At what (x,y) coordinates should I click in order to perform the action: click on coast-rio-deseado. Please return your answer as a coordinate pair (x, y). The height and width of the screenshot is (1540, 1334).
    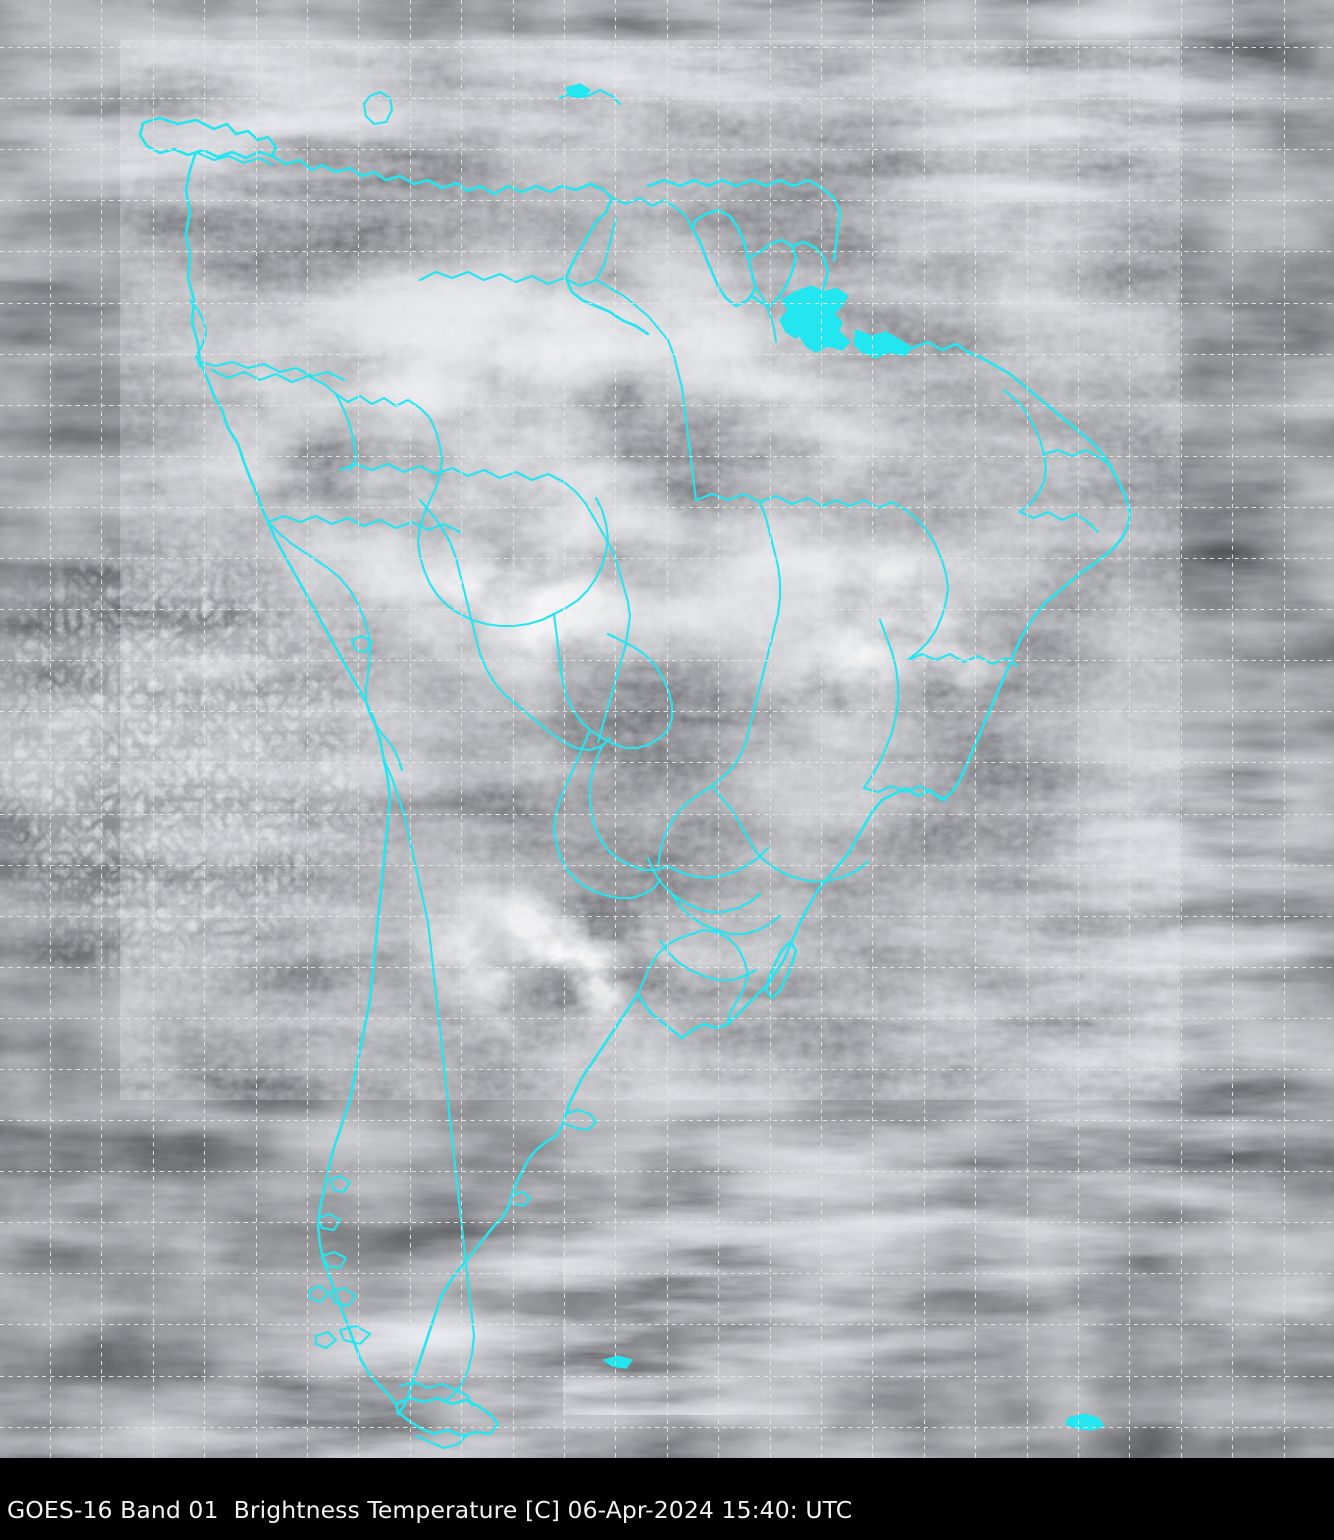
    Looking at the image, I should click on (521, 1199).